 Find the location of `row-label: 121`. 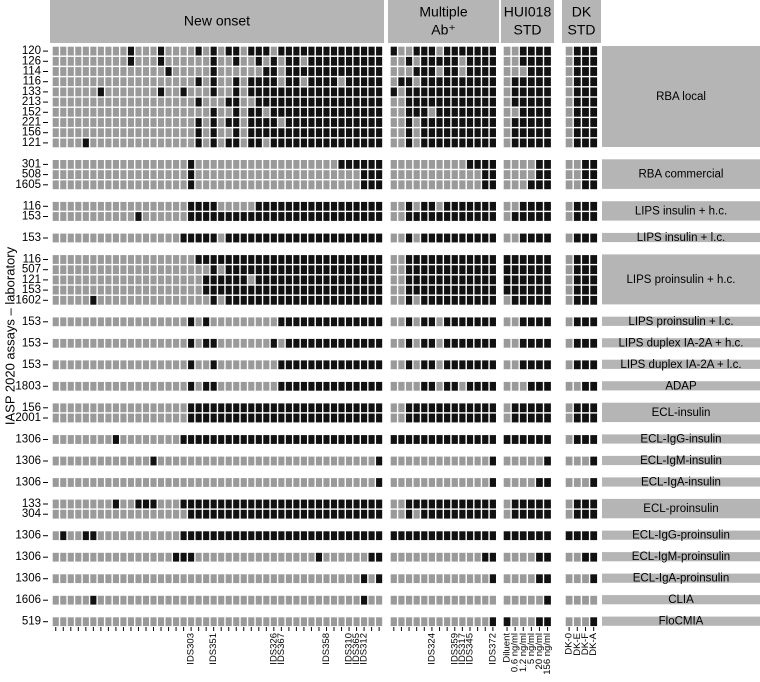

row-label: 121 is located at coordinates (31, 143).